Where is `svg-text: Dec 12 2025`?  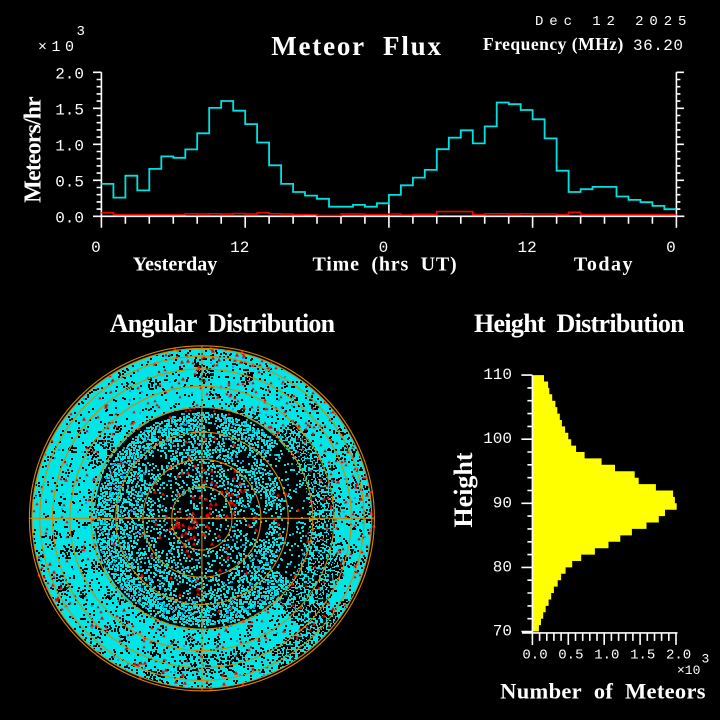 svg-text: Dec 12 2025 is located at coordinates (613, 22).